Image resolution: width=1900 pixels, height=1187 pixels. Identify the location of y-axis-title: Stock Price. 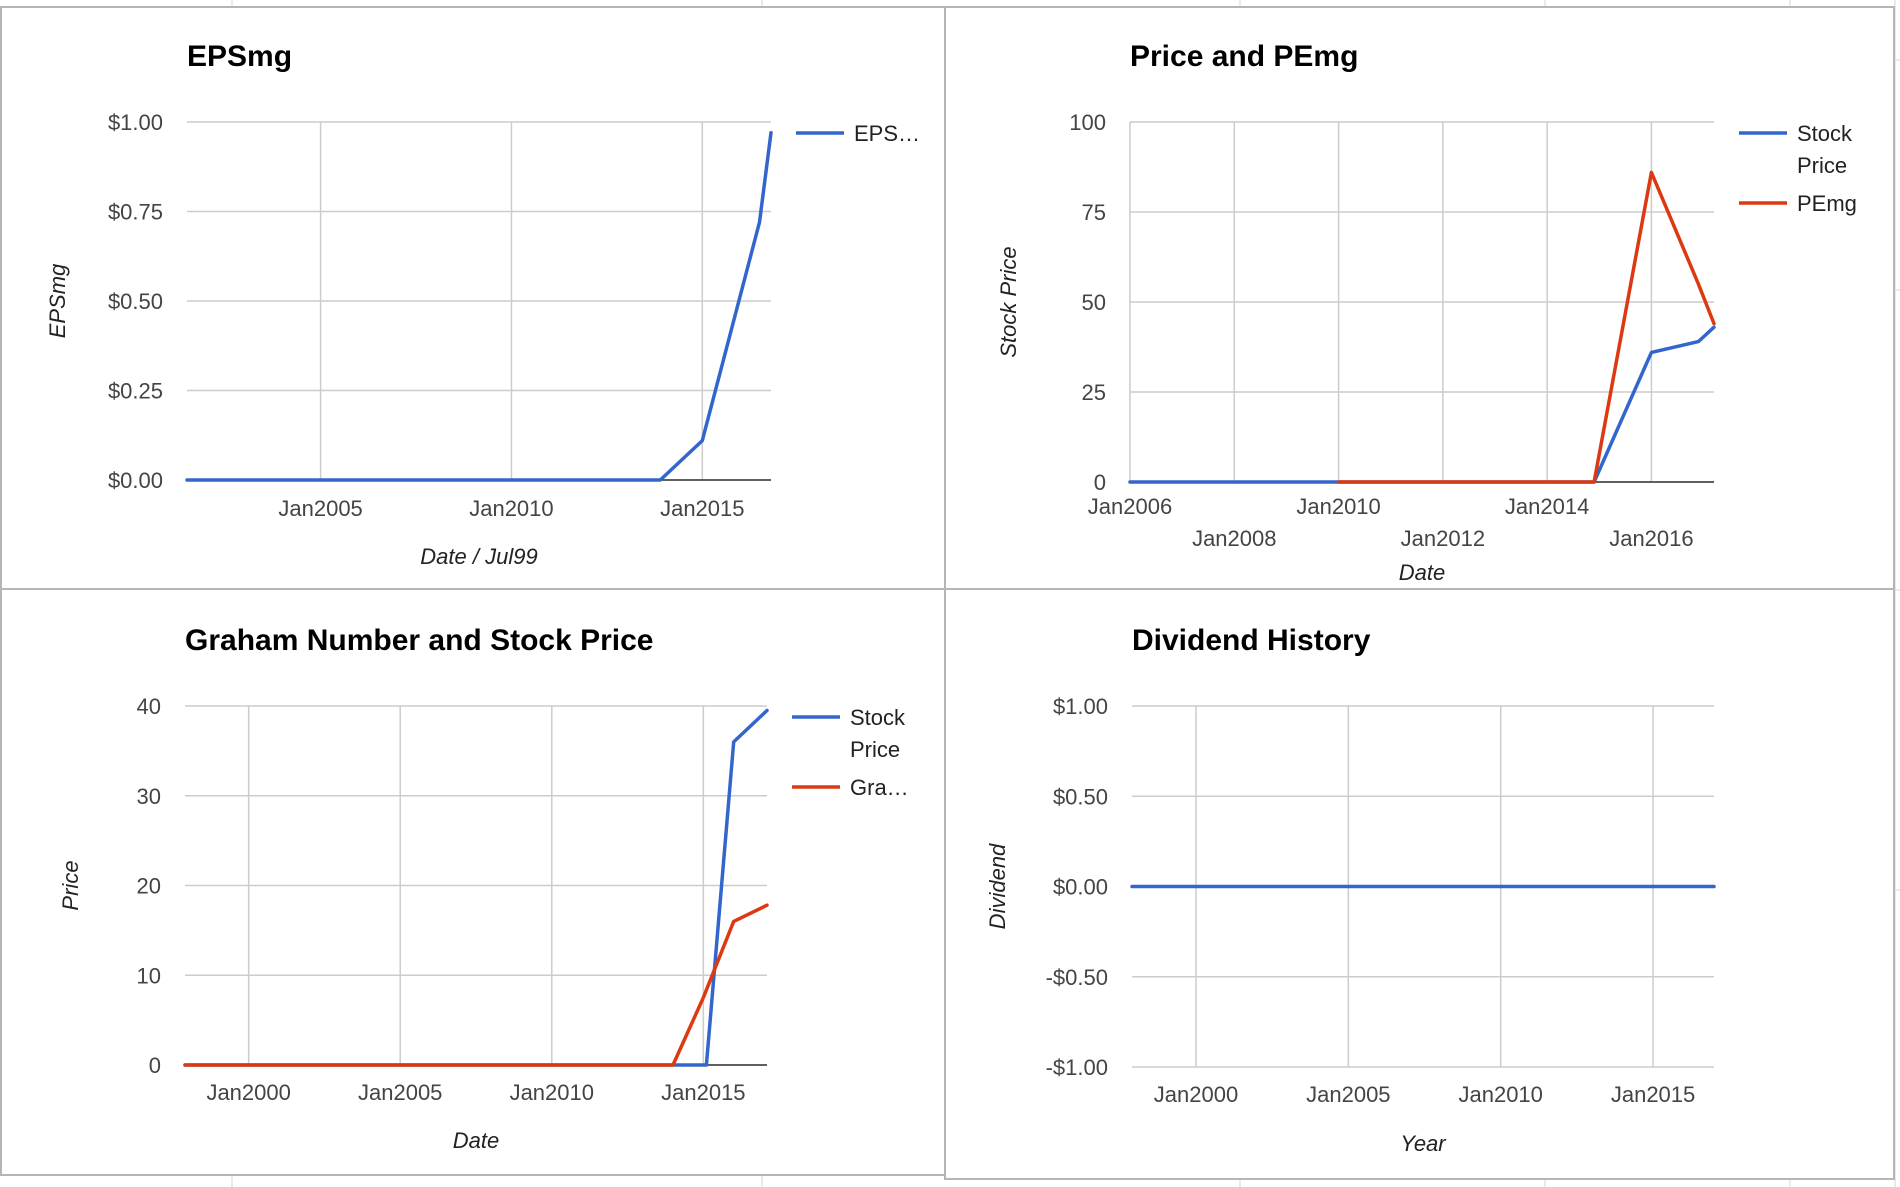
(1008, 301).